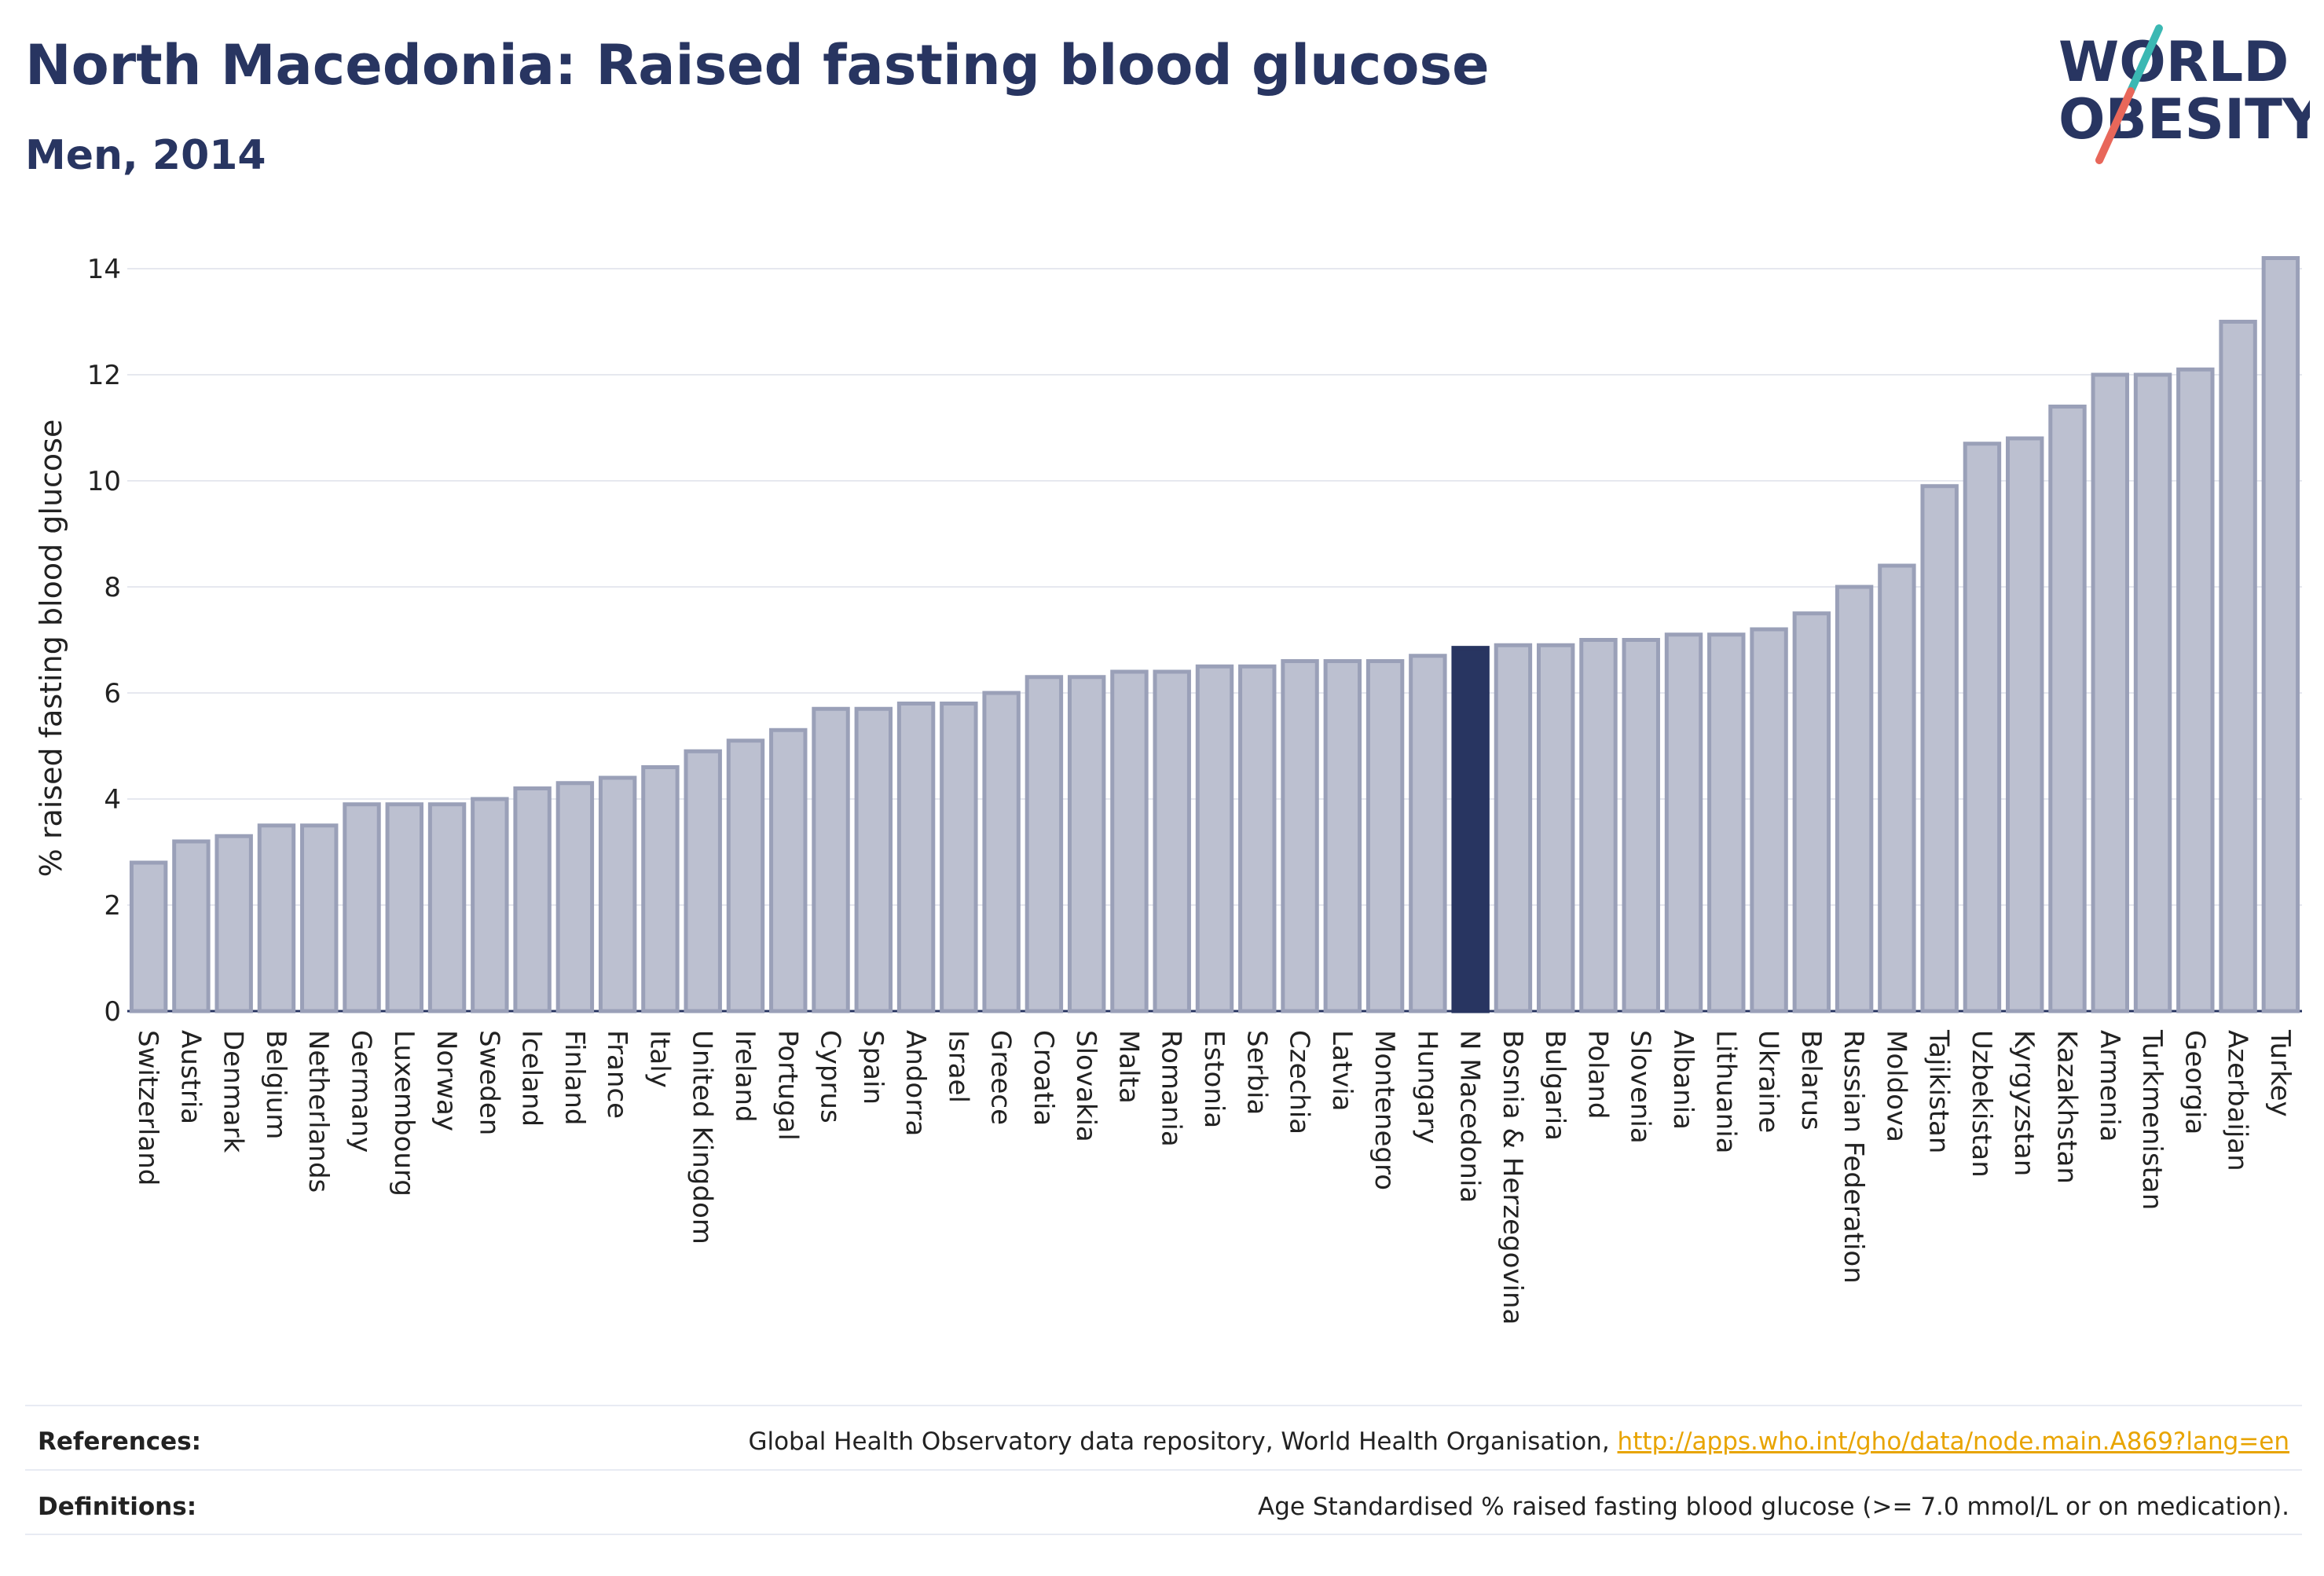  Describe the element at coordinates (1001, 852) in the screenshot. I see `bar-greece` at that location.